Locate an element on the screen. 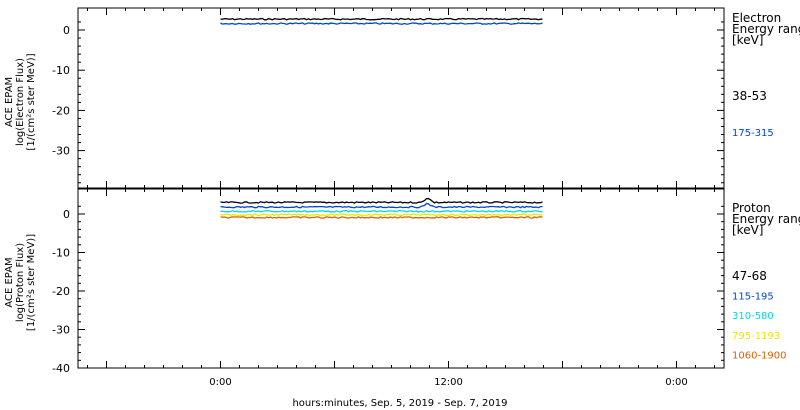 The image size is (800, 410). electron-legend-title: Energy range is located at coordinates (766, 29).